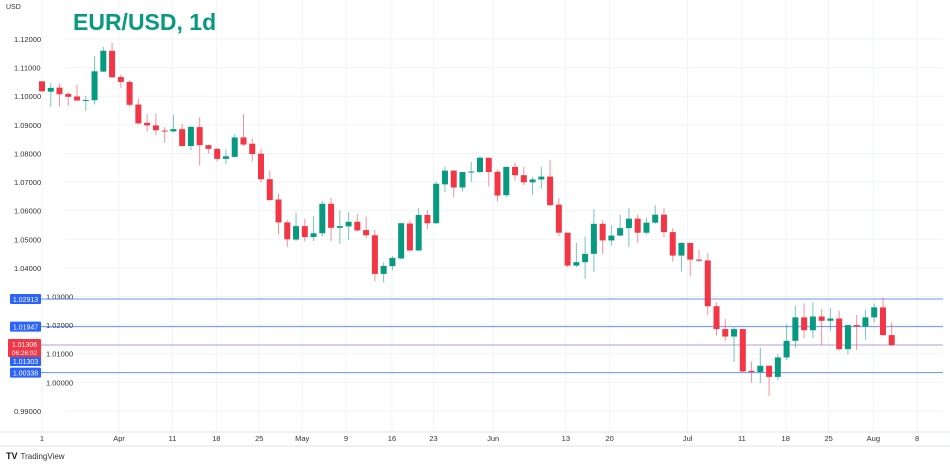 This screenshot has height=465, width=950. I want to click on y-tick-label: 1.11000, so click(27, 68).